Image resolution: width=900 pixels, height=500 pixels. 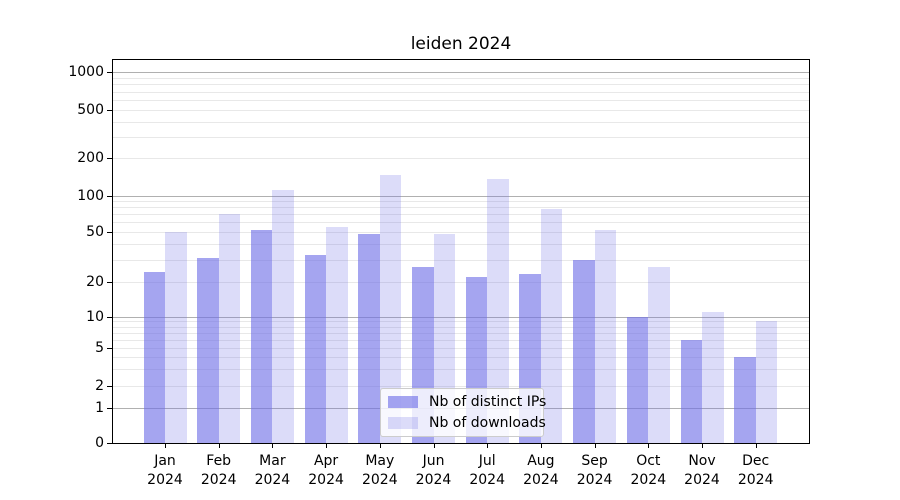 I want to click on y-tick-label-2: 2, so click(x=99, y=386).